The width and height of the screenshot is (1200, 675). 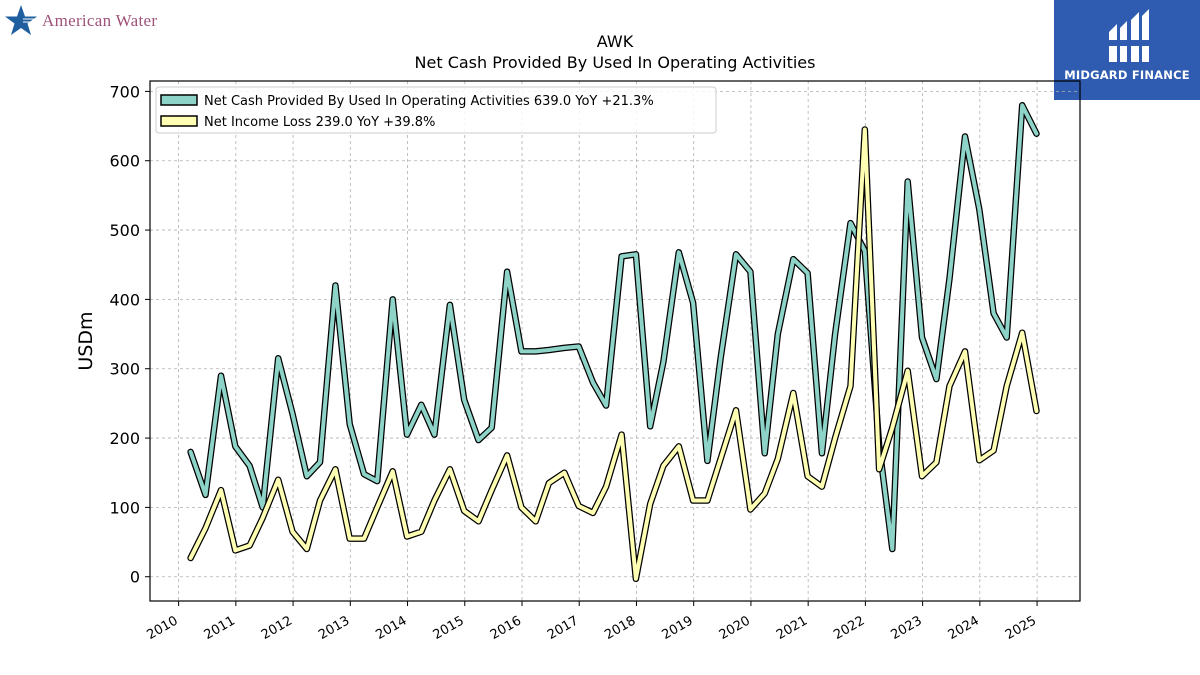 What do you see at coordinates (162, 628) in the screenshot?
I see `x-tick-label: 2010` at bounding box center [162, 628].